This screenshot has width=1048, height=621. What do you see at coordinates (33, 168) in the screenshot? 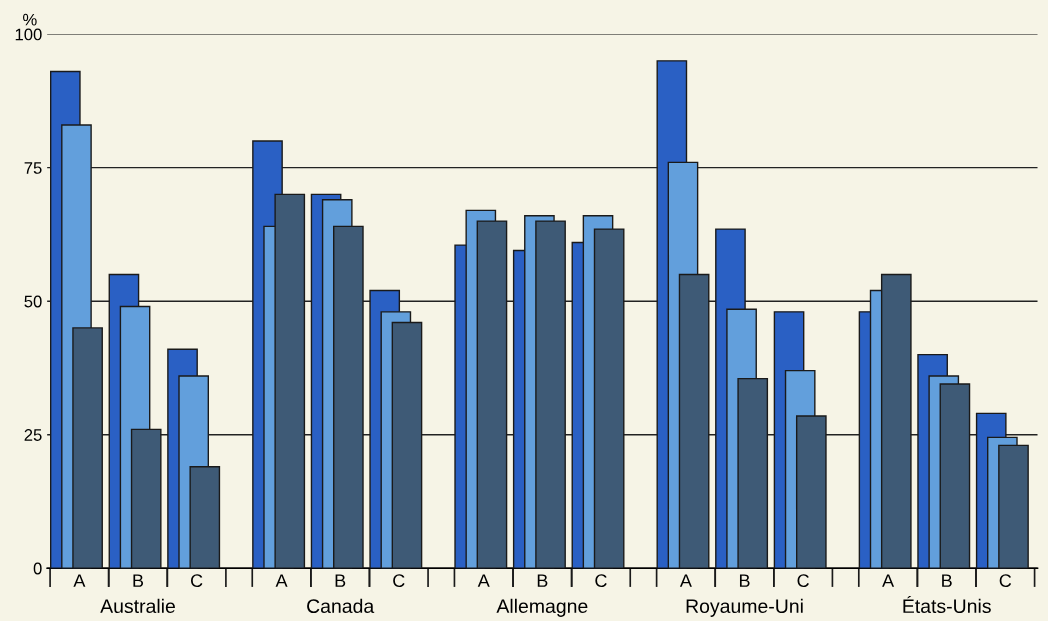
I see `y-tick-label: 75` at bounding box center [33, 168].